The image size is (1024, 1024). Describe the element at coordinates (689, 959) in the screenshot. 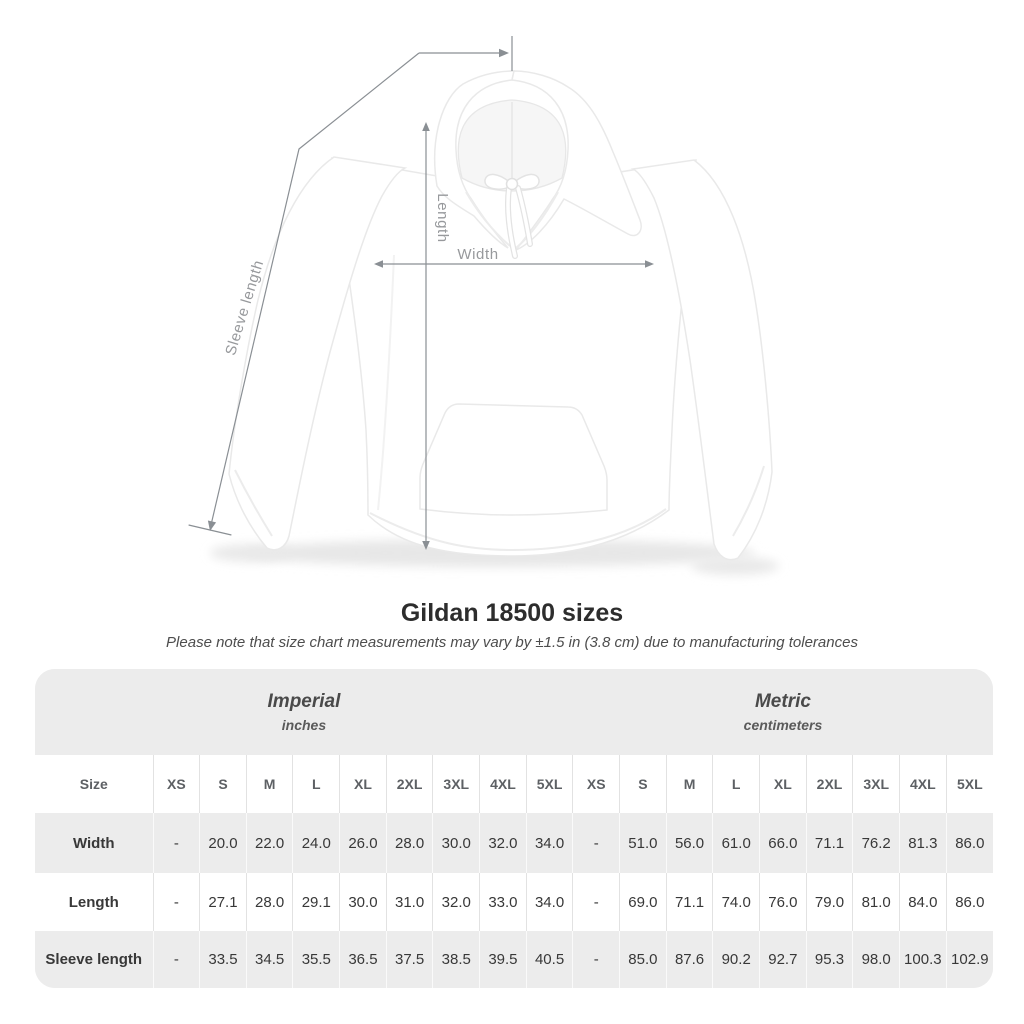

I see `table-cell: 87.6` at that location.